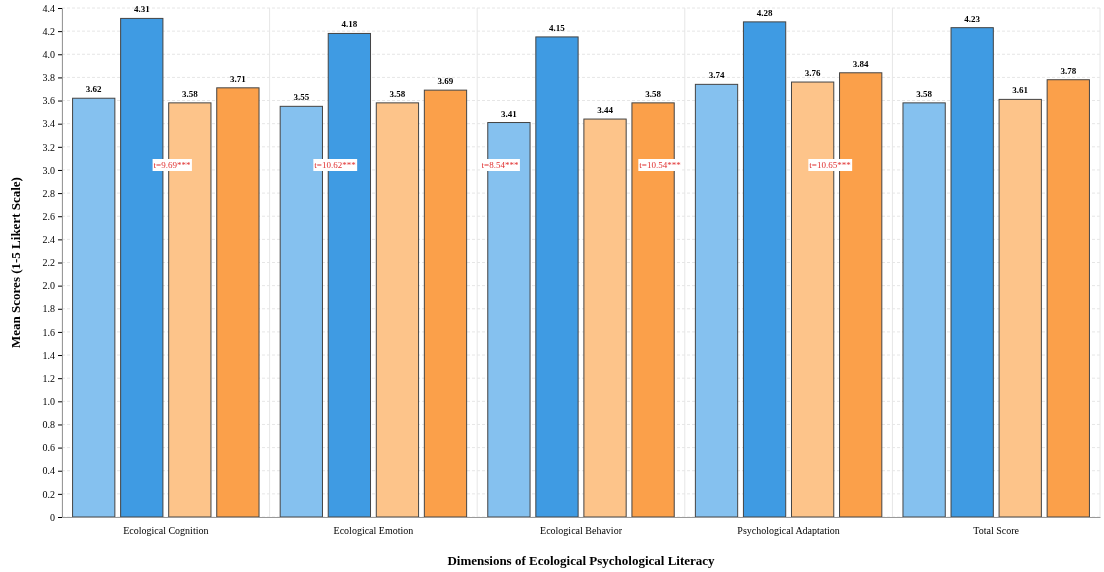 The width and height of the screenshot is (1104, 572). What do you see at coordinates (48, 147) in the screenshot?
I see `y-tick-label: 3.2` at bounding box center [48, 147].